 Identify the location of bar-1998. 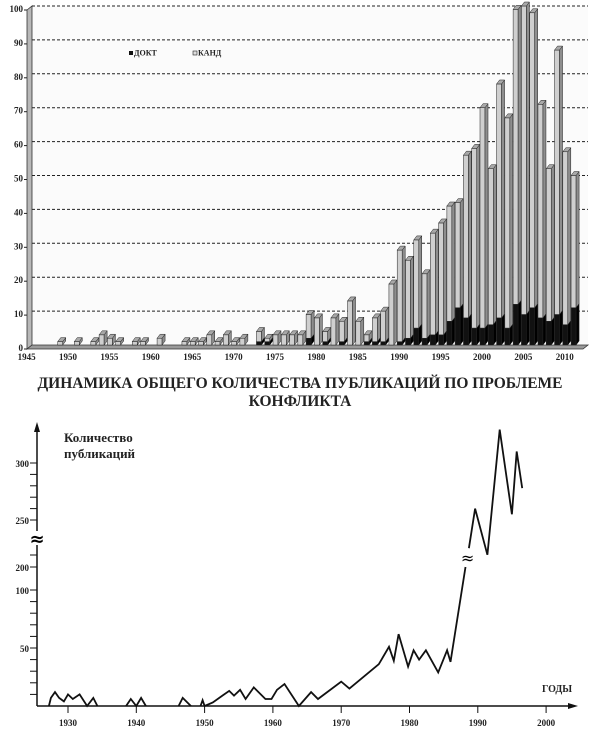
(467, 248).